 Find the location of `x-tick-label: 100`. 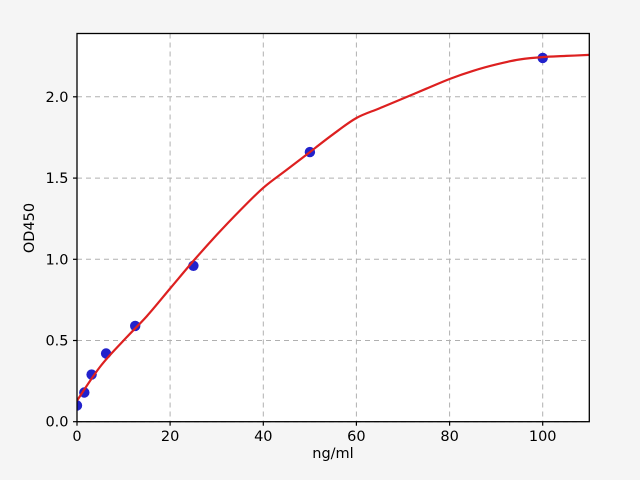

x-tick-label: 100 is located at coordinates (543, 437).